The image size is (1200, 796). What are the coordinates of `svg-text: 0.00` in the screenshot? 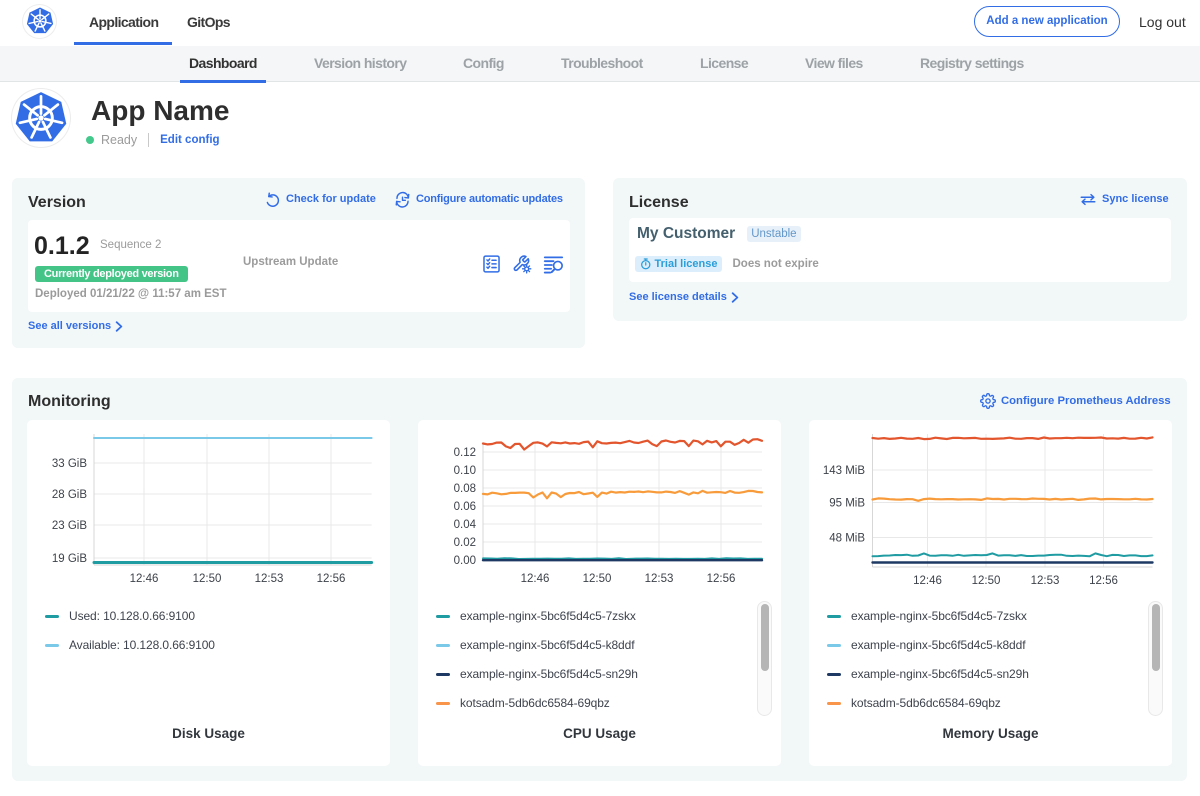 It's located at (465, 561).